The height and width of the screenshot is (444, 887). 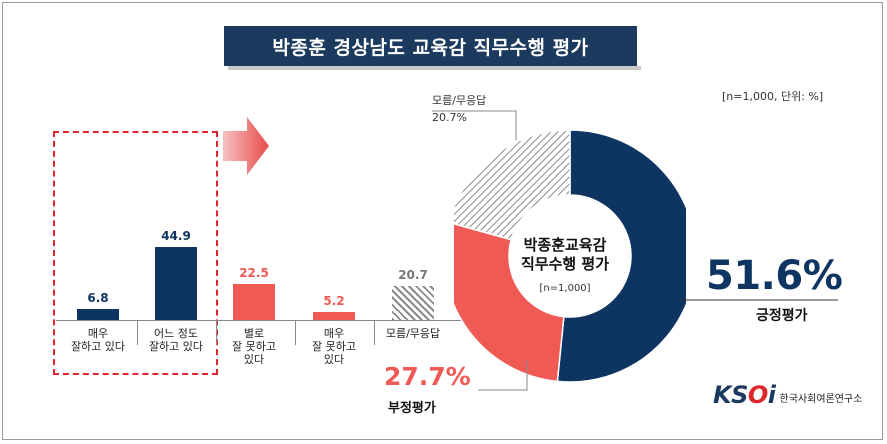 What do you see at coordinates (413, 275) in the screenshot?
I see `bar-value-5: 20.7` at bounding box center [413, 275].